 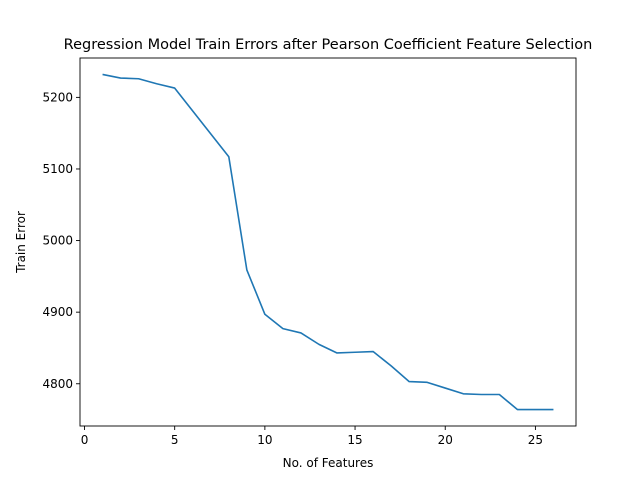 What do you see at coordinates (57, 97) in the screenshot?
I see `y-tick-label: 5200` at bounding box center [57, 97].